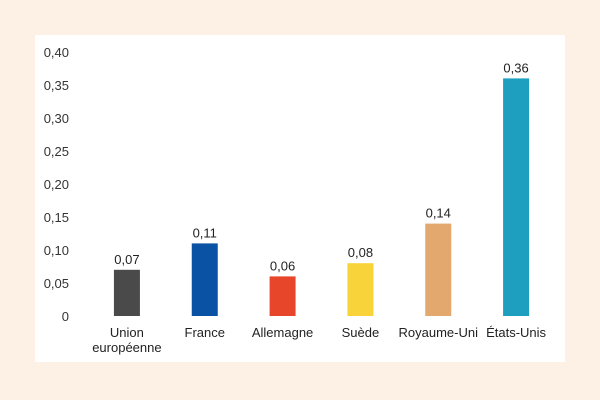 Image resolution: width=600 pixels, height=400 pixels. I want to click on y-tick-label: 0,20, so click(56, 184).